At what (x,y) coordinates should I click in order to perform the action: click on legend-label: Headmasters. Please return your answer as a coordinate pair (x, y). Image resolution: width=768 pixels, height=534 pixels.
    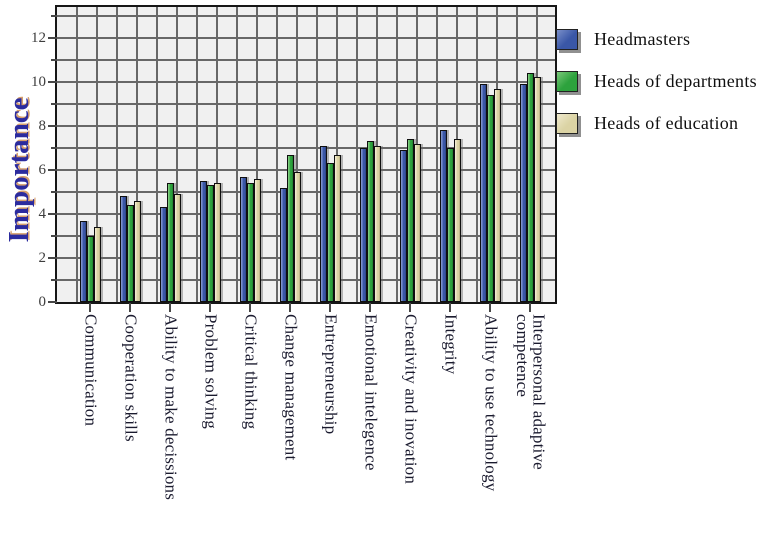
    Looking at the image, I should click on (642, 39).